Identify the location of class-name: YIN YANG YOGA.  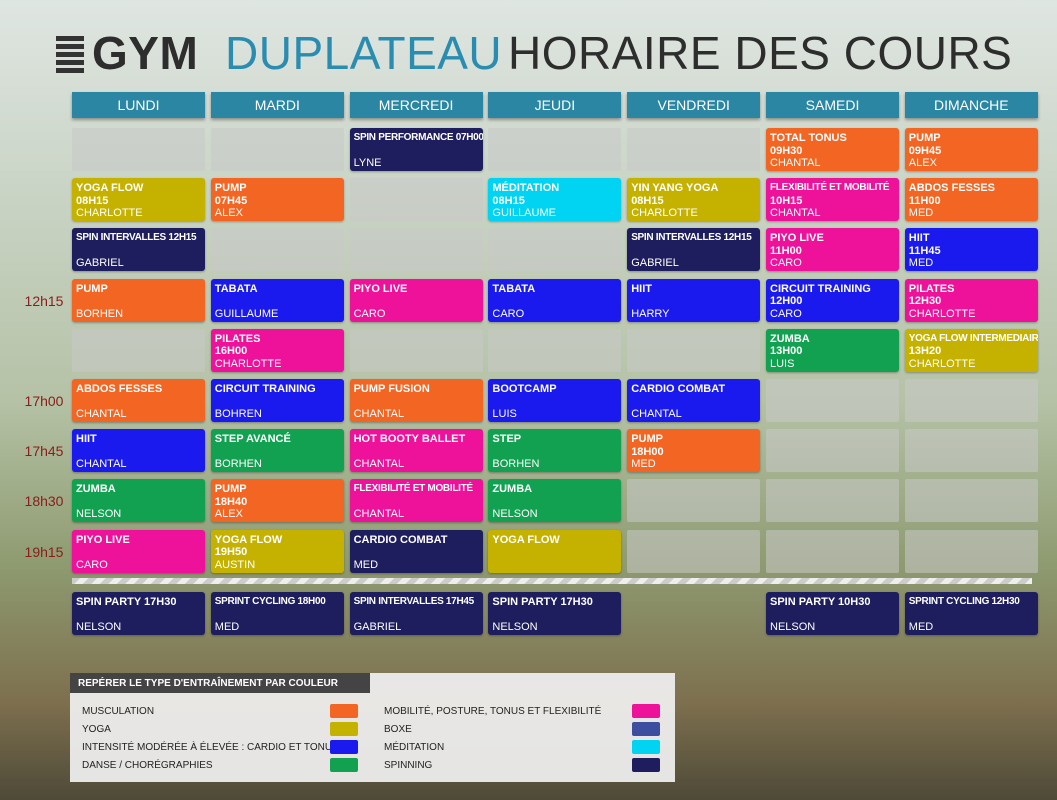
(675, 188).